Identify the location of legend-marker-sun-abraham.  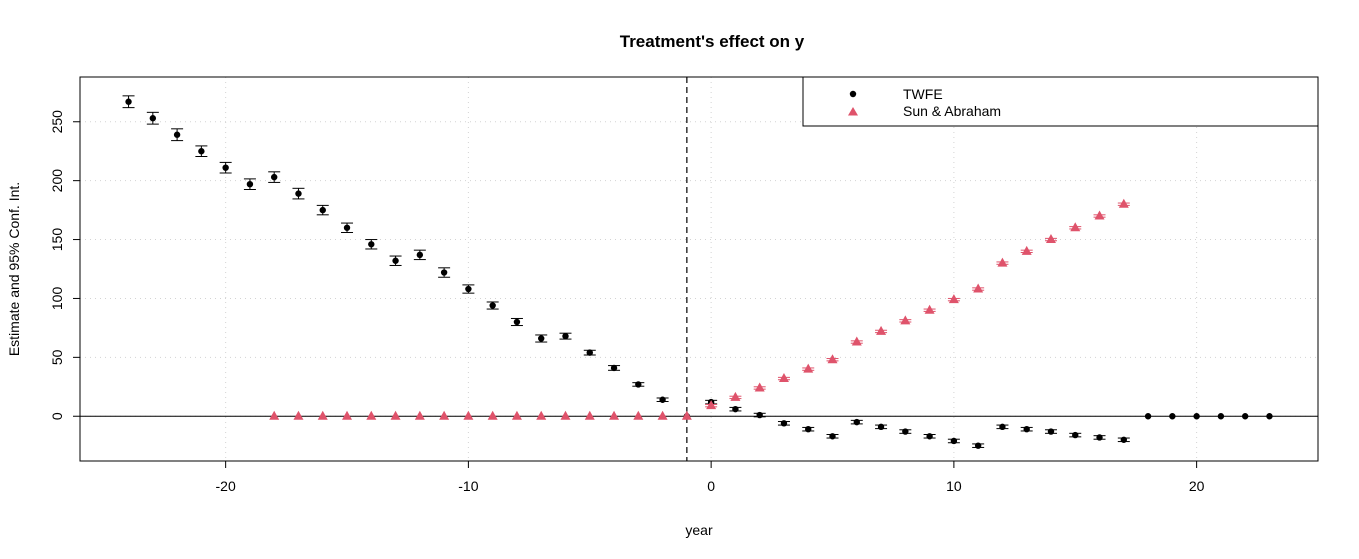
(853, 111).